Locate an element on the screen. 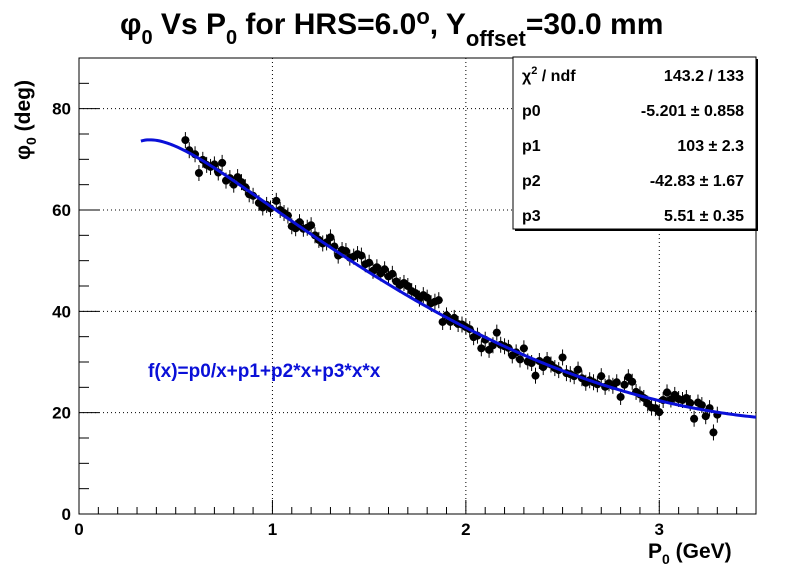 This screenshot has width=796, height=572. x-tick-label: 2 is located at coordinates (465, 529).